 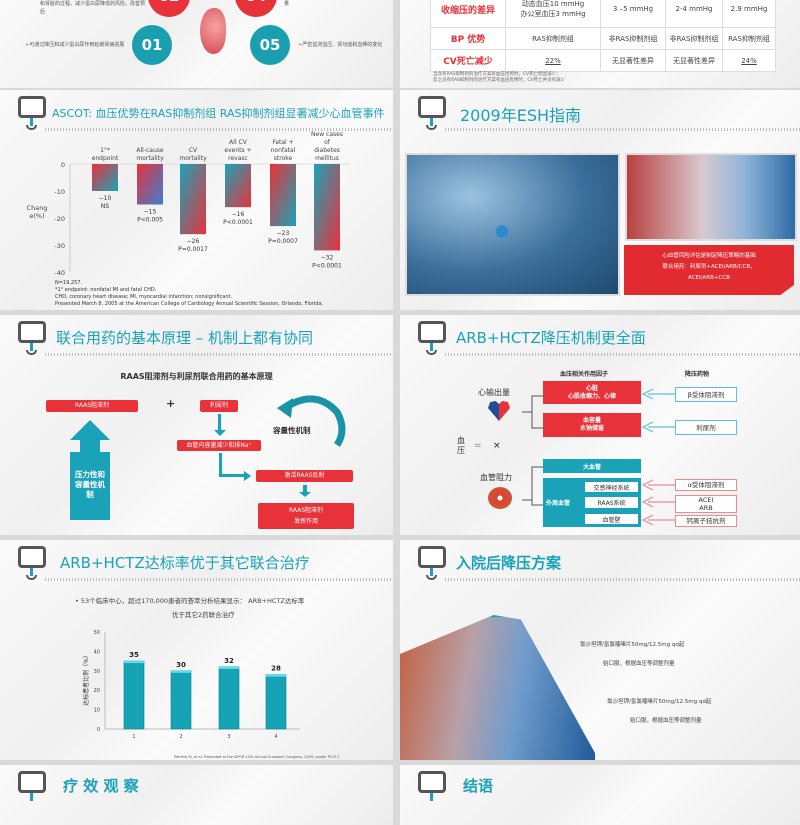 What do you see at coordinates (709, 267) in the screenshot?
I see `guideline-line: 联合用药：利尿剂+ACEI/ARB/CCB、` at bounding box center [709, 267].